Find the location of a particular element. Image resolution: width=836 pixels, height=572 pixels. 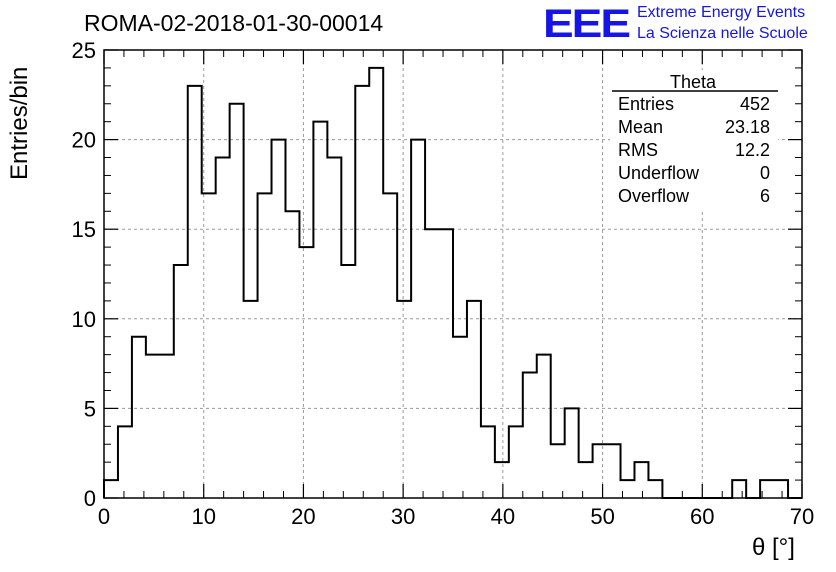

y-tick-label: 0 is located at coordinates (90, 498).